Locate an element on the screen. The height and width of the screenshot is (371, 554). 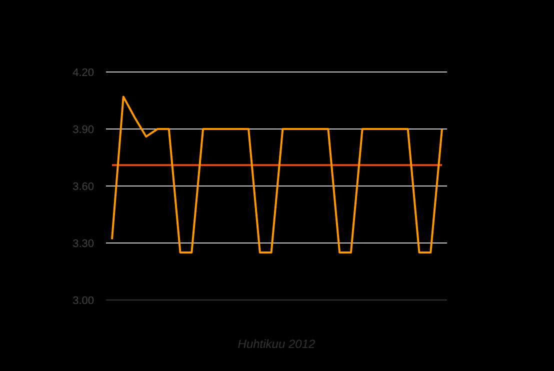
y-tick-label: 3.00 is located at coordinates (83, 300).